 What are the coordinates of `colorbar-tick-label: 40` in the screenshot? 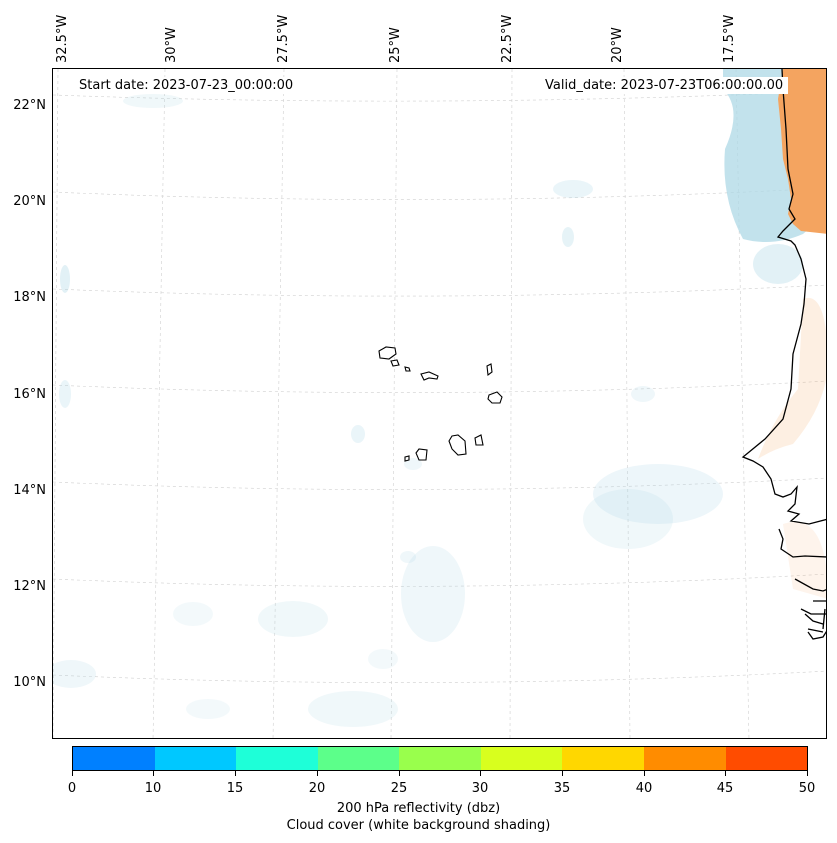 It's located at (644, 788).